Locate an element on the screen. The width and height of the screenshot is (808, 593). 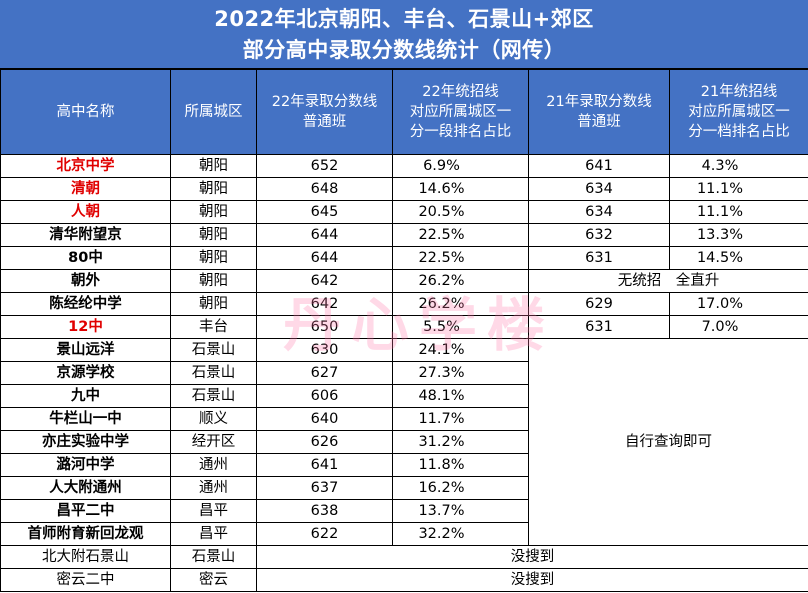
self-query-note: 自行查询即可 is located at coordinates (668, 442).